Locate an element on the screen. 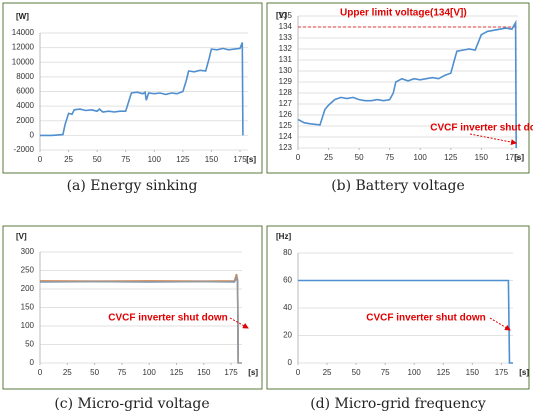  y-tick-label: 133 is located at coordinates (286, 37).